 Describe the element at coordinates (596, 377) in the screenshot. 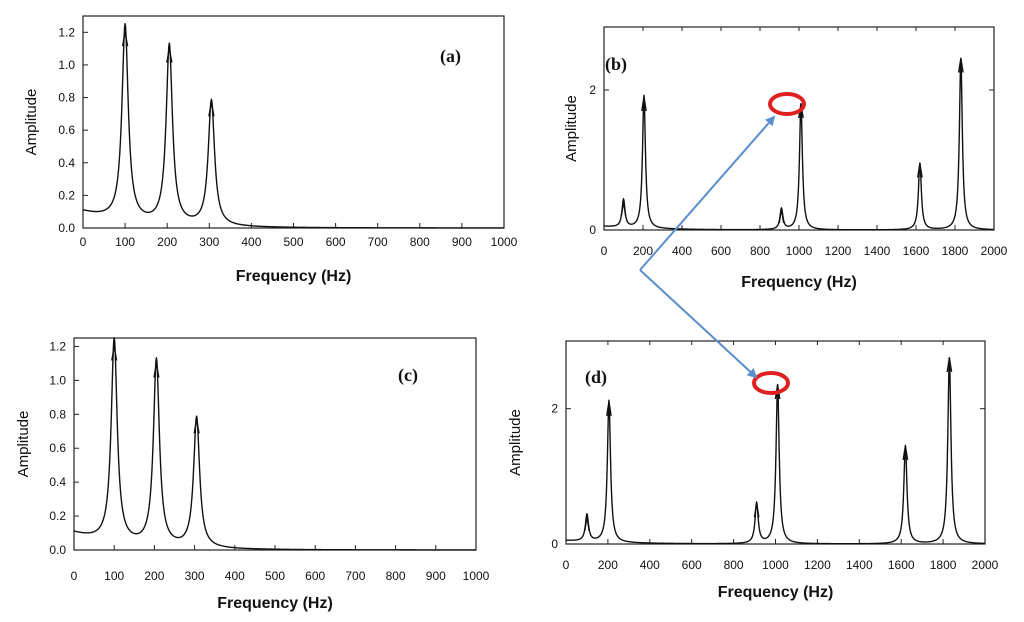

I see `panel-tag: (d)` at that location.